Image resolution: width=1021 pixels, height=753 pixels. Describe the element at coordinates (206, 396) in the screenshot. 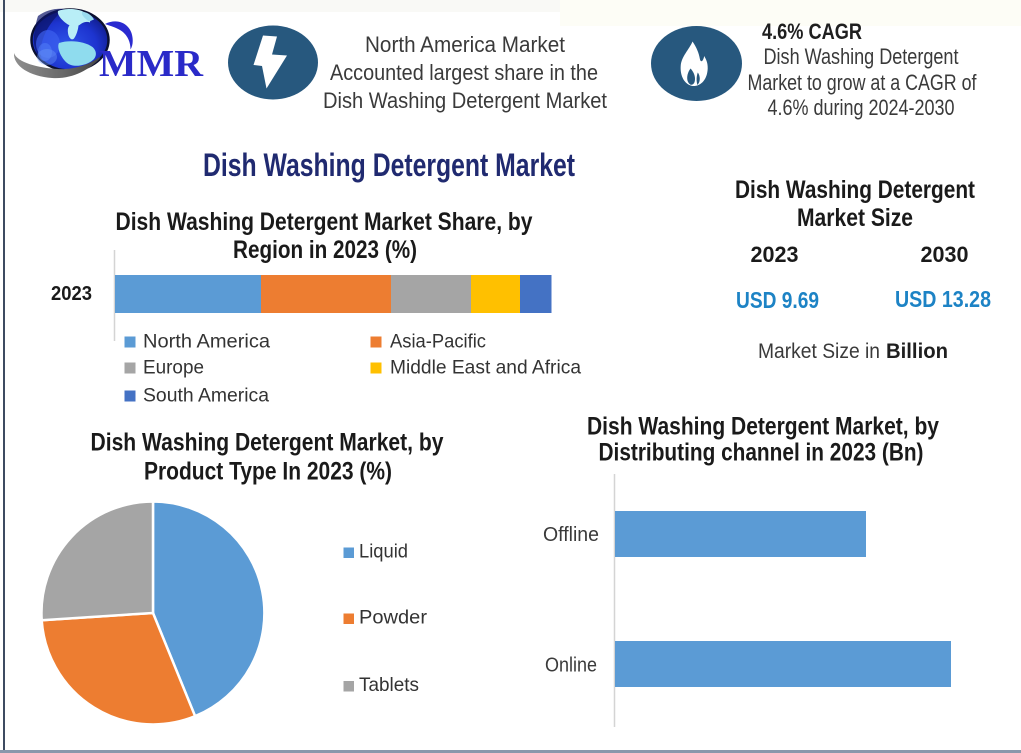

I see `svg-text: South America` at that location.